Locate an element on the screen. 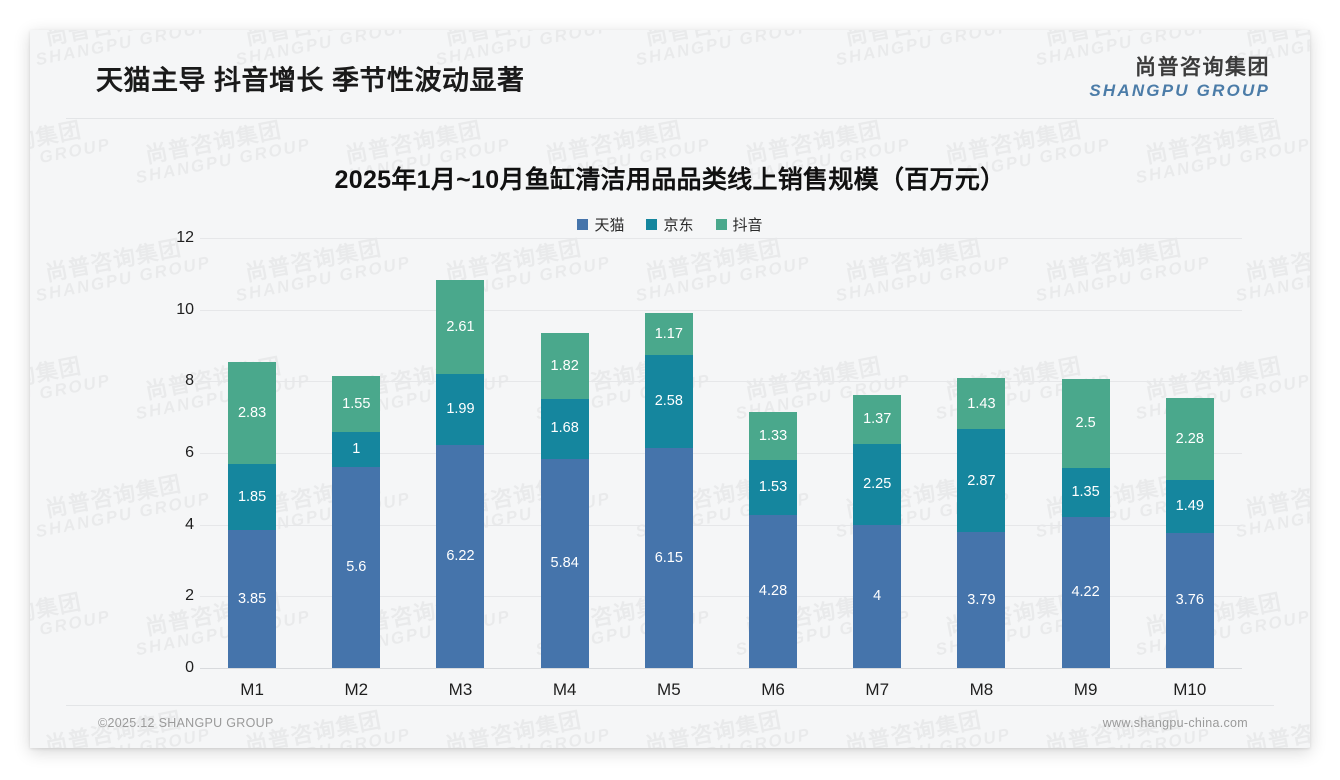  bar-segment-抖音: 1.17 is located at coordinates (668, 334).